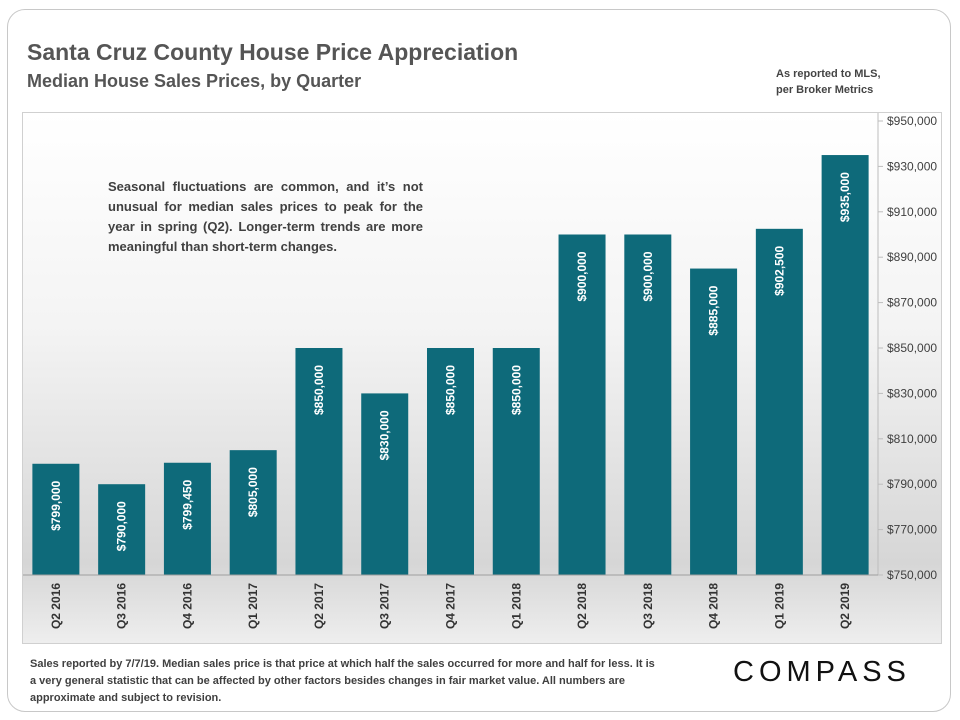 The height and width of the screenshot is (720, 960). I want to click on bar-data-label: $790,000, so click(122, 526).